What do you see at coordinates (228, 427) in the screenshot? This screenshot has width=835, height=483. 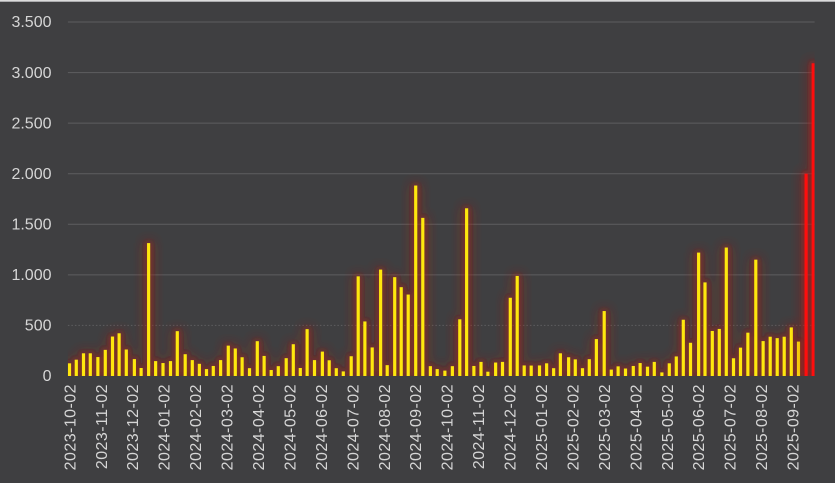 I see `svg-text: 2024-03-02` at bounding box center [228, 427].